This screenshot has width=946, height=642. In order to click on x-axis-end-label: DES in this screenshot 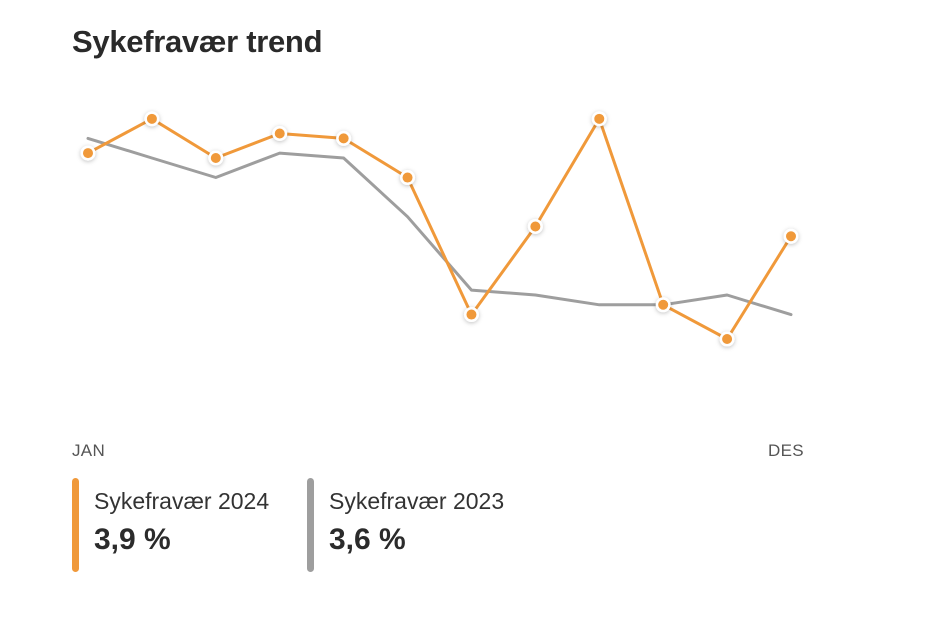, I will do `click(786, 450)`.